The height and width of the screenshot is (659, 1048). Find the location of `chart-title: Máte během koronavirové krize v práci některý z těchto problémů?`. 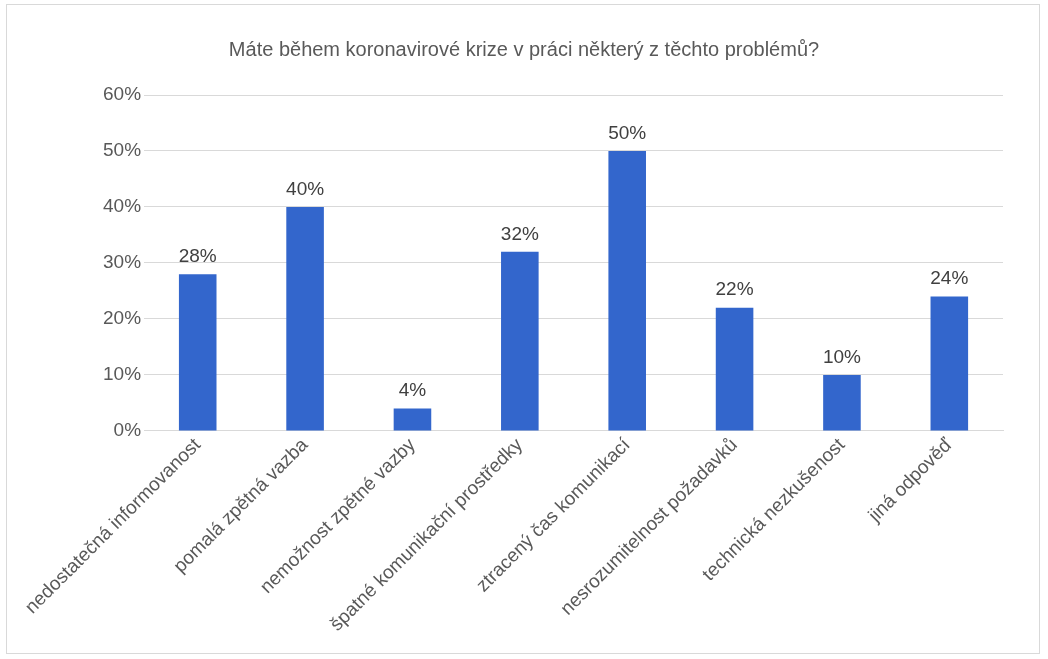

chart-title: Máte během koronavirové krize v práci některý z těchto problémů? is located at coordinates (524, 49).